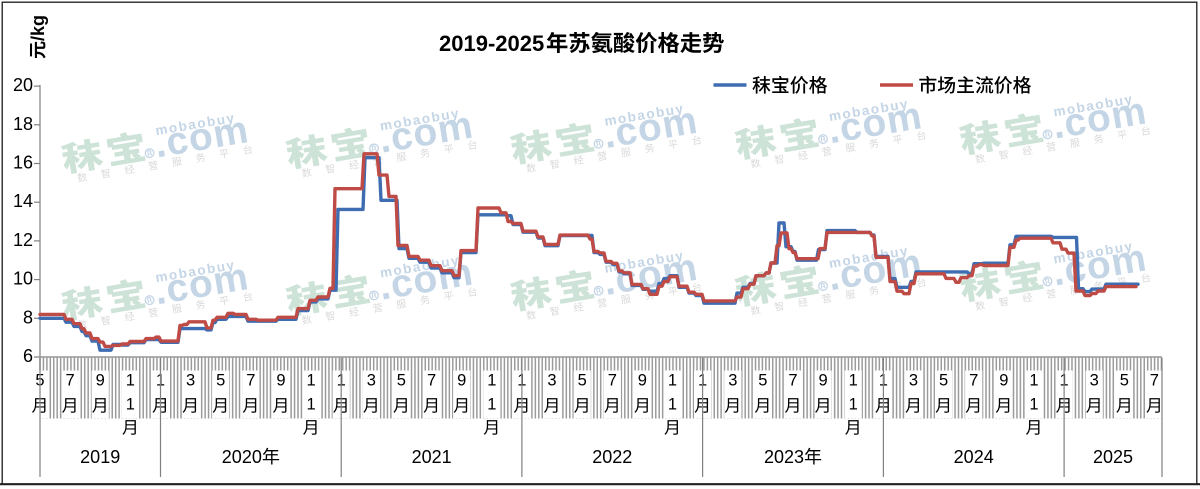 Image resolution: width=1200 pixels, height=489 pixels. I want to click on svg-text: 2022, so click(612, 457).